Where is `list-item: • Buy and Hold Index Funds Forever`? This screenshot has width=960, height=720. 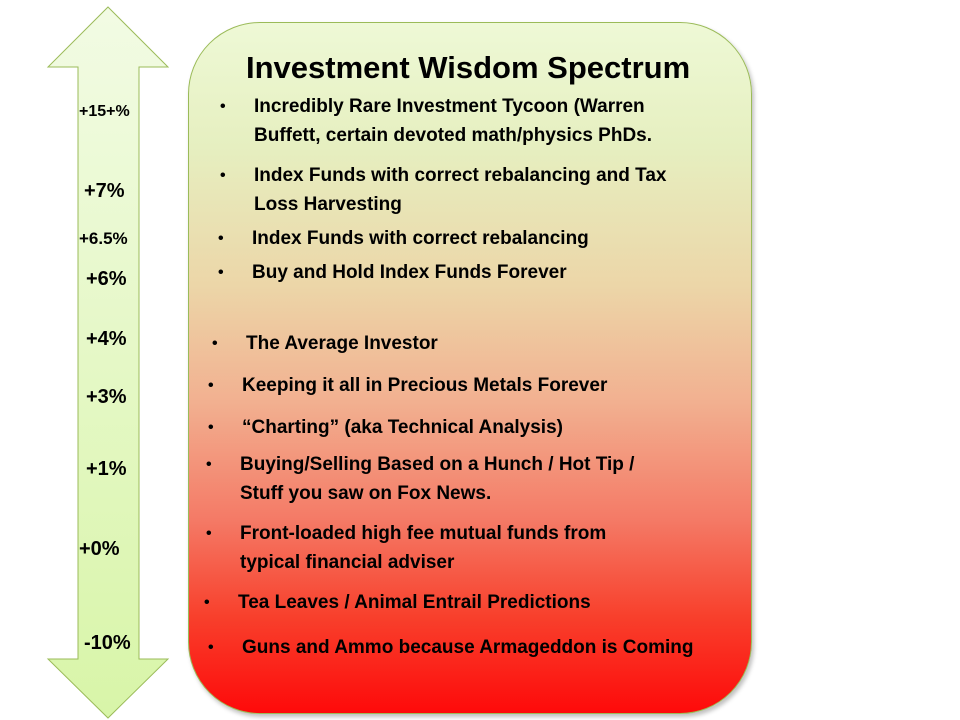
list-item: • Buy and Hold Index Funds Forever is located at coordinates (392, 272).